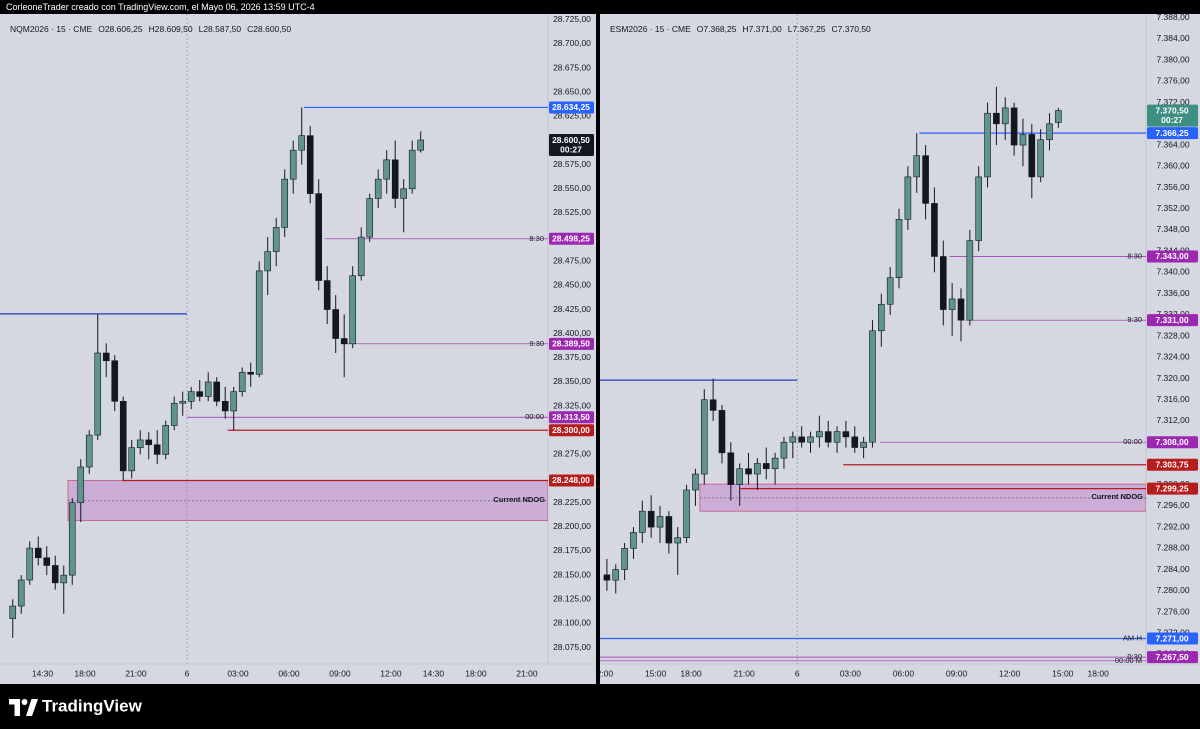  Describe the element at coordinates (1172, 250) in the screenshot. I see `y-tick-label: 7.344,00` at that location.